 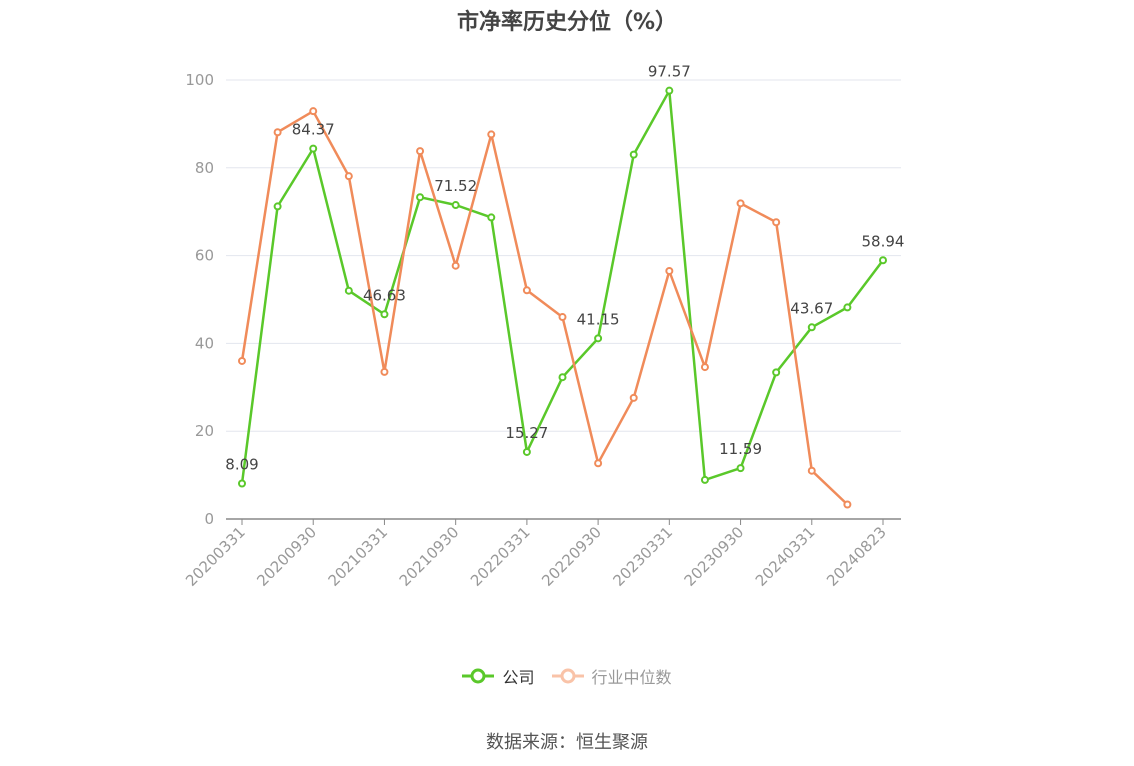 What do you see at coordinates (811, 308) in the screenshot?
I see `data-label: 43.67` at bounding box center [811, 308].